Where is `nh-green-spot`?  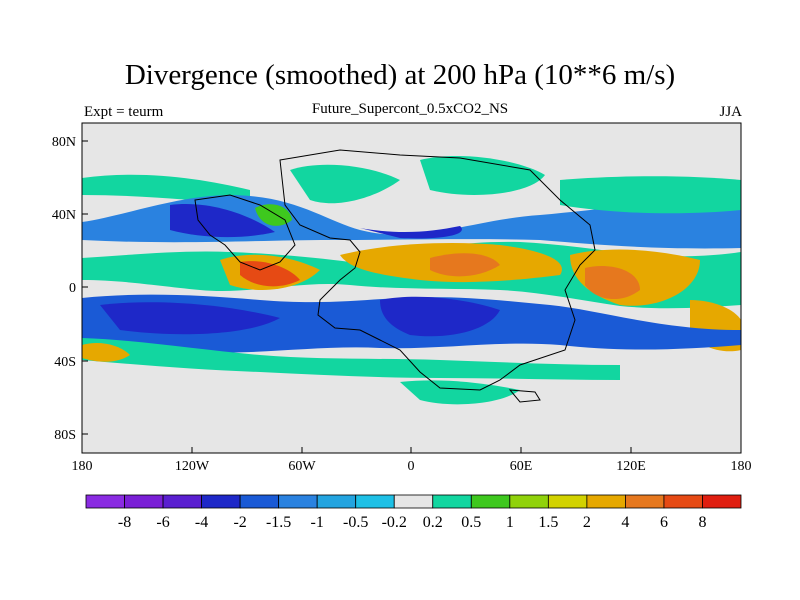
nh-green-spot is located at coordinates (273, 215).